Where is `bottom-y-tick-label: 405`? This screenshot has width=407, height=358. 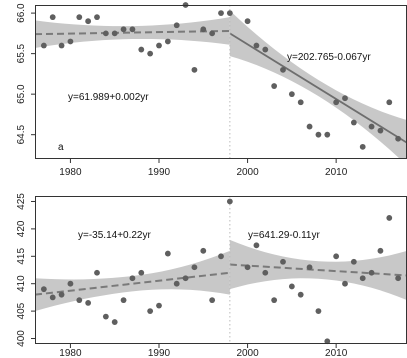 bottom-y-tick-label: 405 is located at coordinates (21, 310).